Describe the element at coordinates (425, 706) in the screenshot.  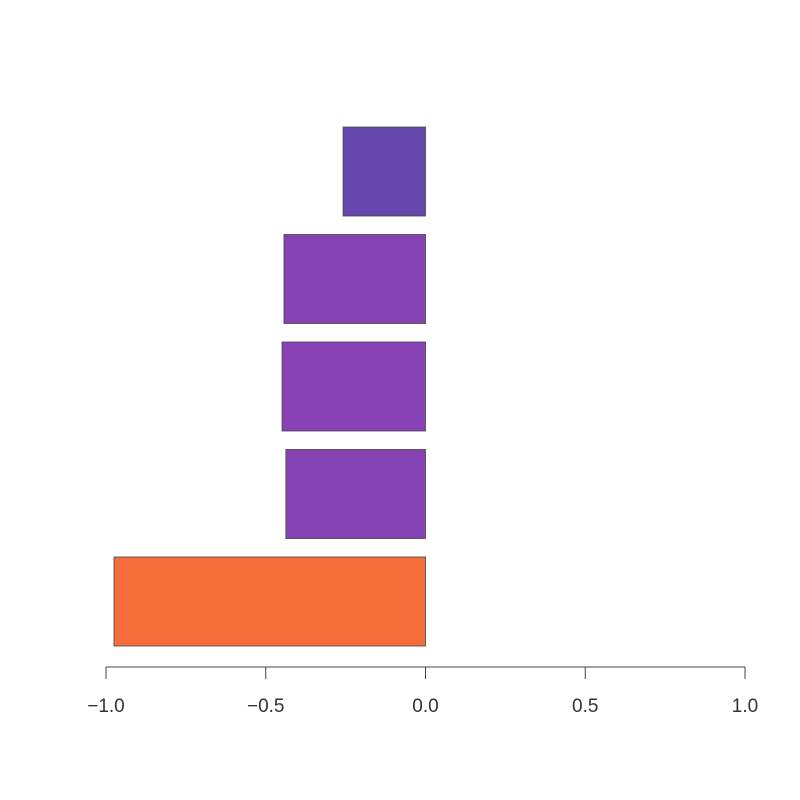
I see `x-tick-label: 0.0` at that location.